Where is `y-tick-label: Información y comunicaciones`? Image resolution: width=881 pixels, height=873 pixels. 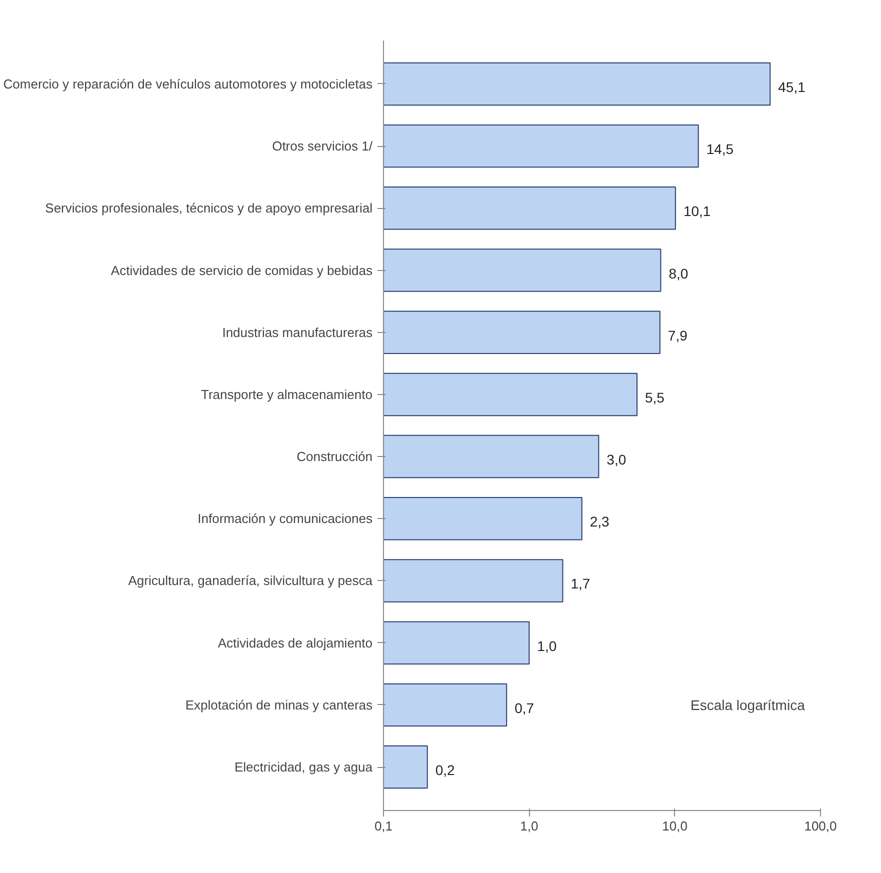
y-tick-label: Información y comunicaciones is located at coordinates (285, 518).